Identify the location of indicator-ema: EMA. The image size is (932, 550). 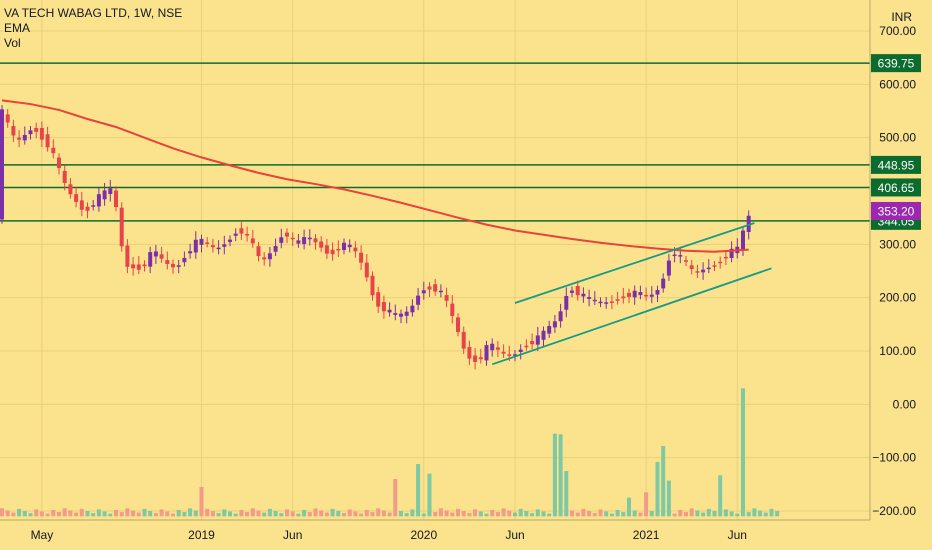
(17, 28).